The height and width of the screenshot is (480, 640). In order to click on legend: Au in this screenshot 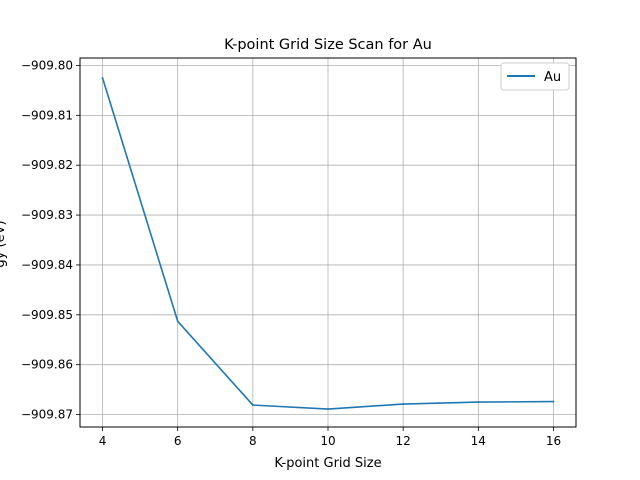, I will do `click(535, 76)`.